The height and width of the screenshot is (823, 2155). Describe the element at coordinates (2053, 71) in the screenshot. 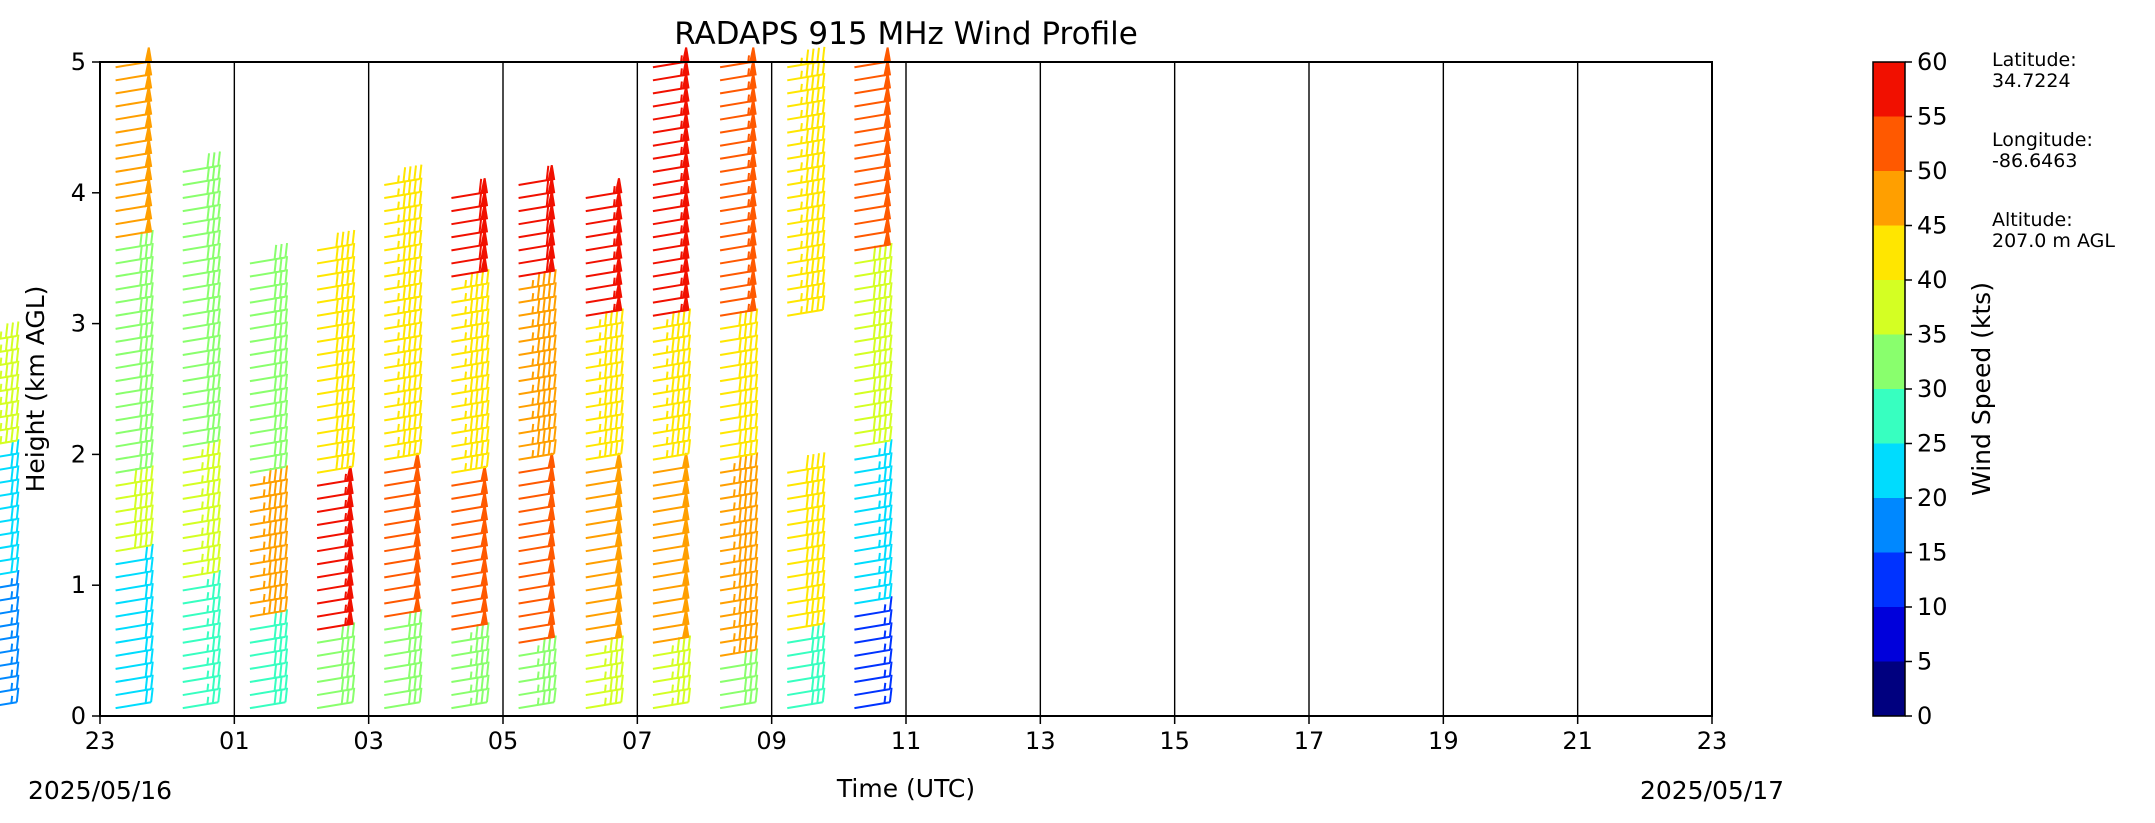

I see `latitude-block: Latitude: 34.7224` at that location.